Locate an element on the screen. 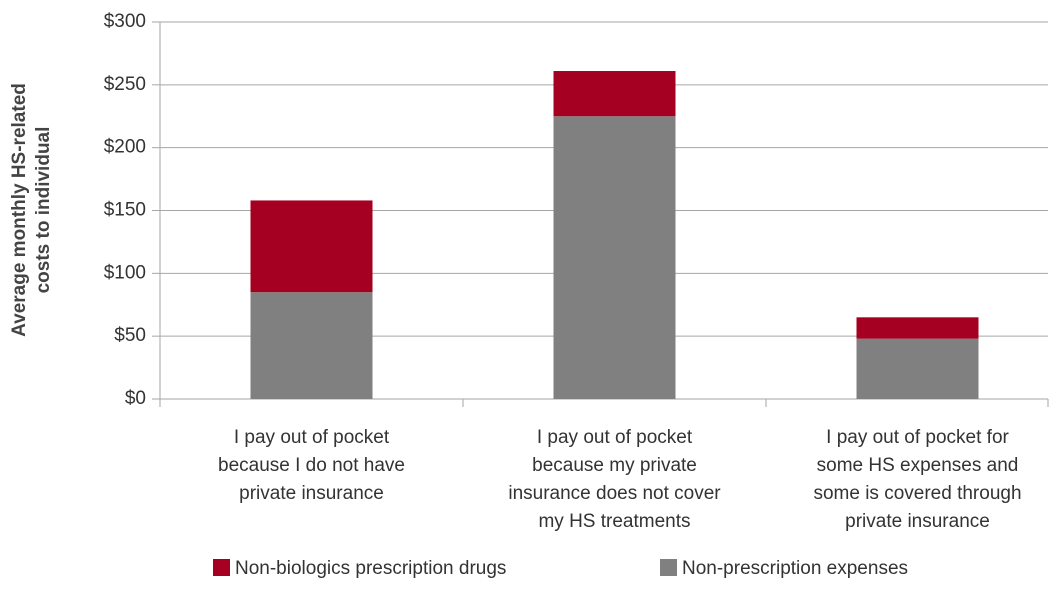  y-tick-label: $0 is located at coordinates (135, 398).